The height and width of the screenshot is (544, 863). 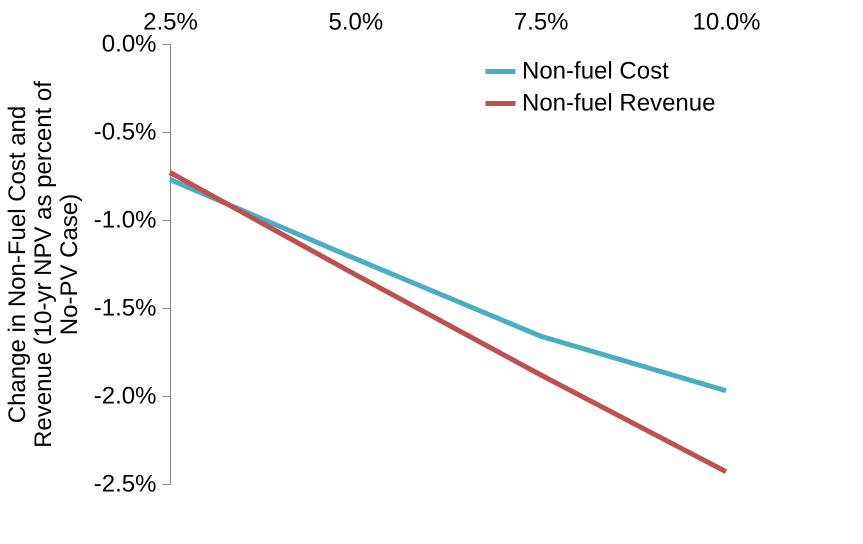 What do you see at coordinates (125, 308) in the screenshot?
I see `y-tick-label: -1.5%` at bounding box center [125, 308].